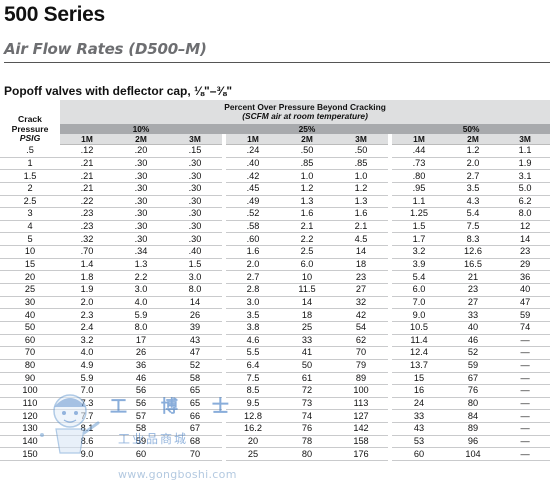 The image size is (550, 481). Describe the element at coordinates (195, 328) in the screenshot. I see `flow-rate-cell: 39` at that location.